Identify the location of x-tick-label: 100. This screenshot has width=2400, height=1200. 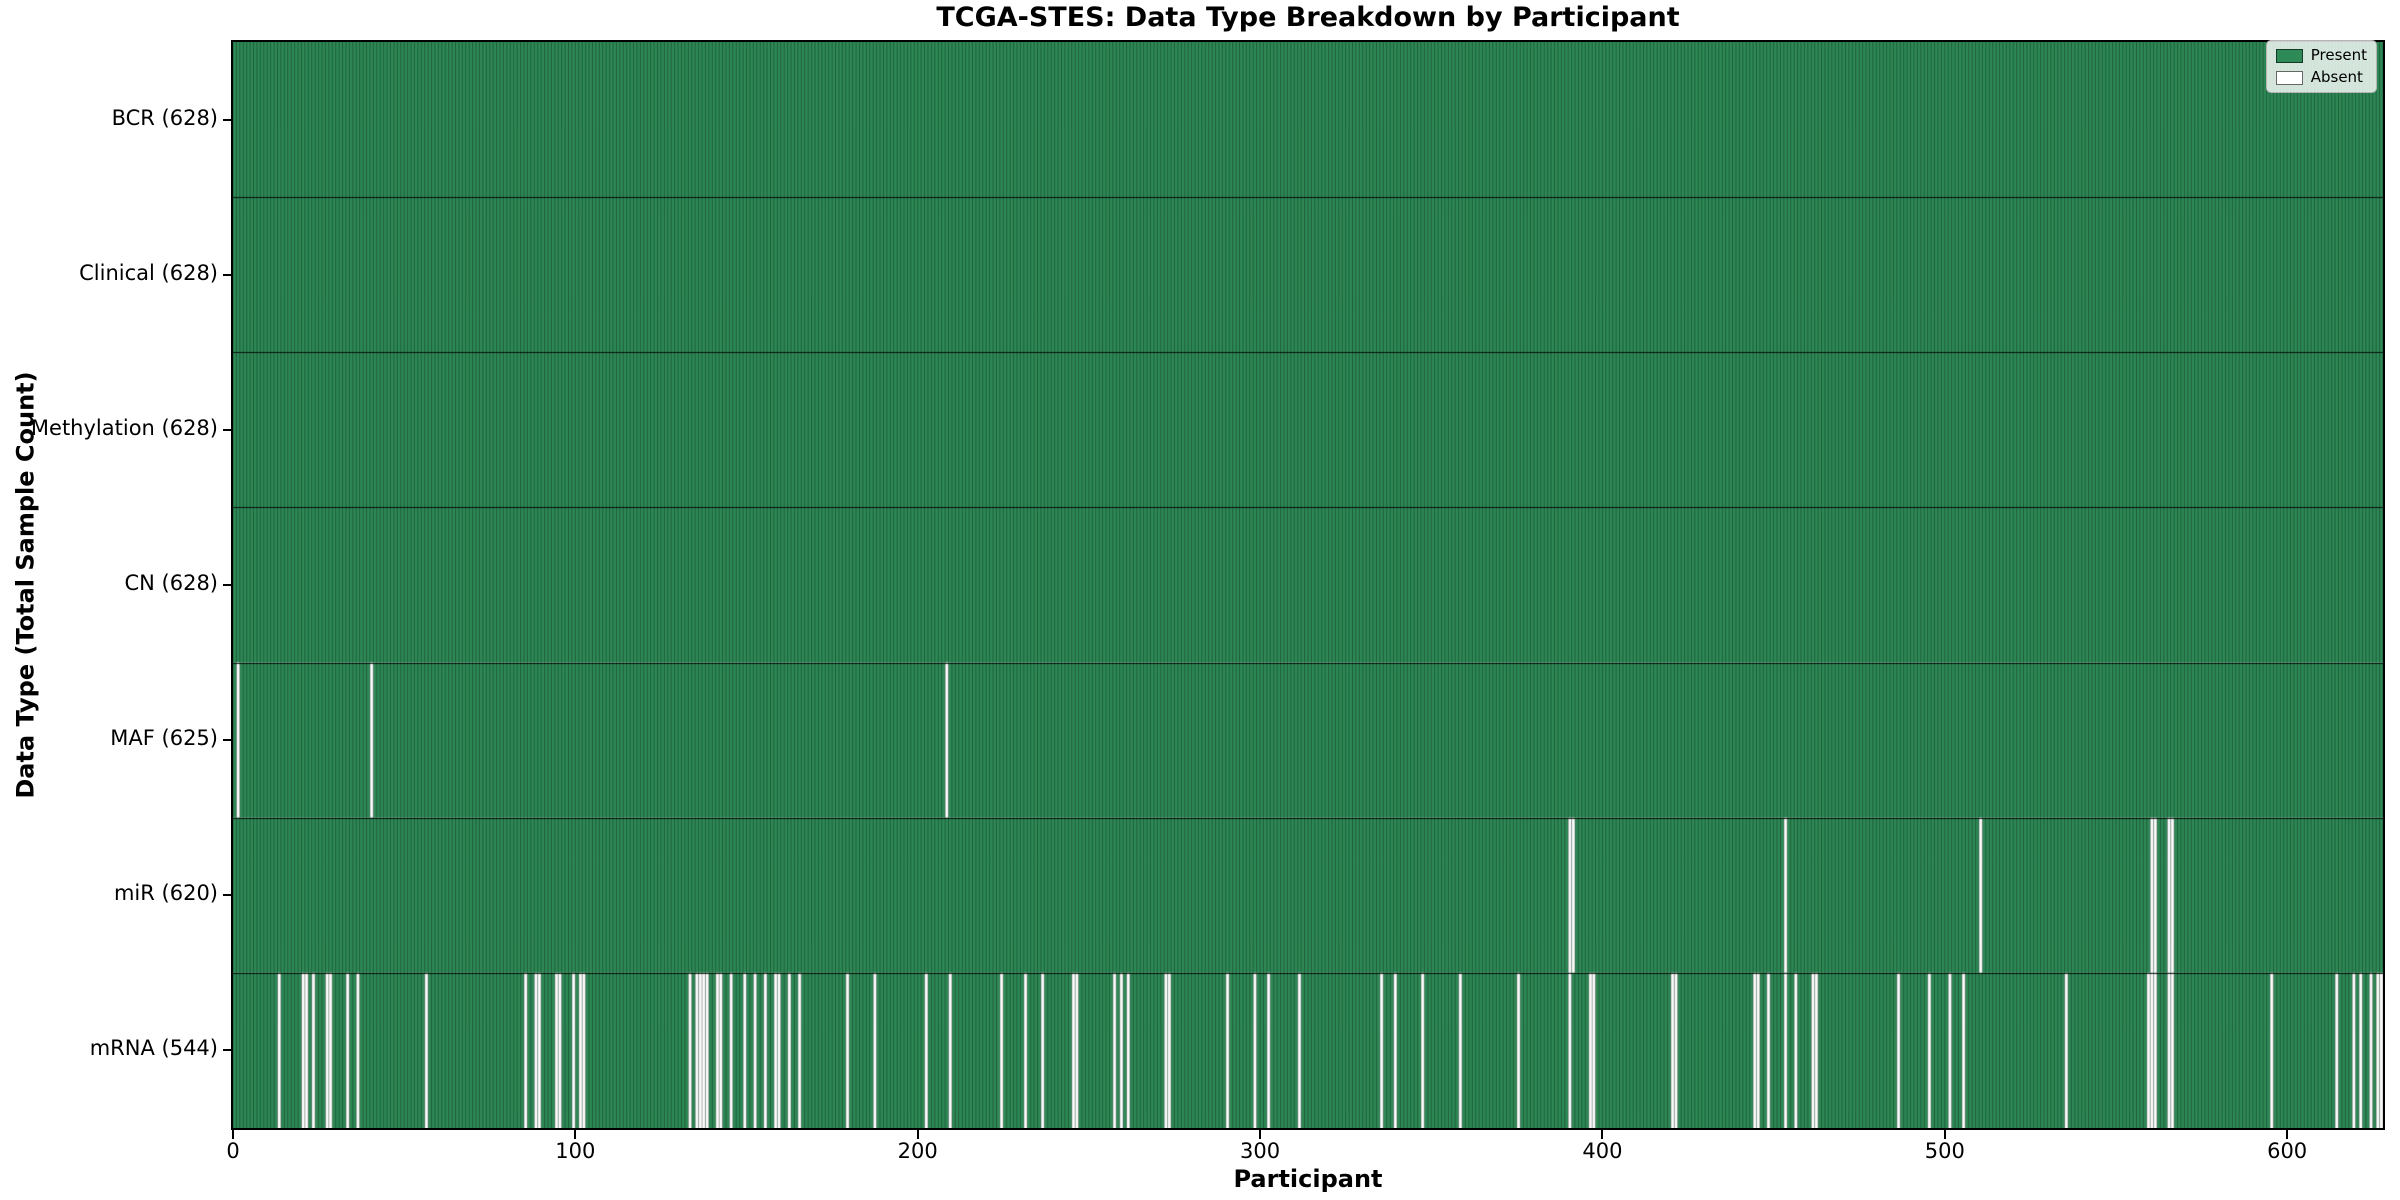
(575, 1151).